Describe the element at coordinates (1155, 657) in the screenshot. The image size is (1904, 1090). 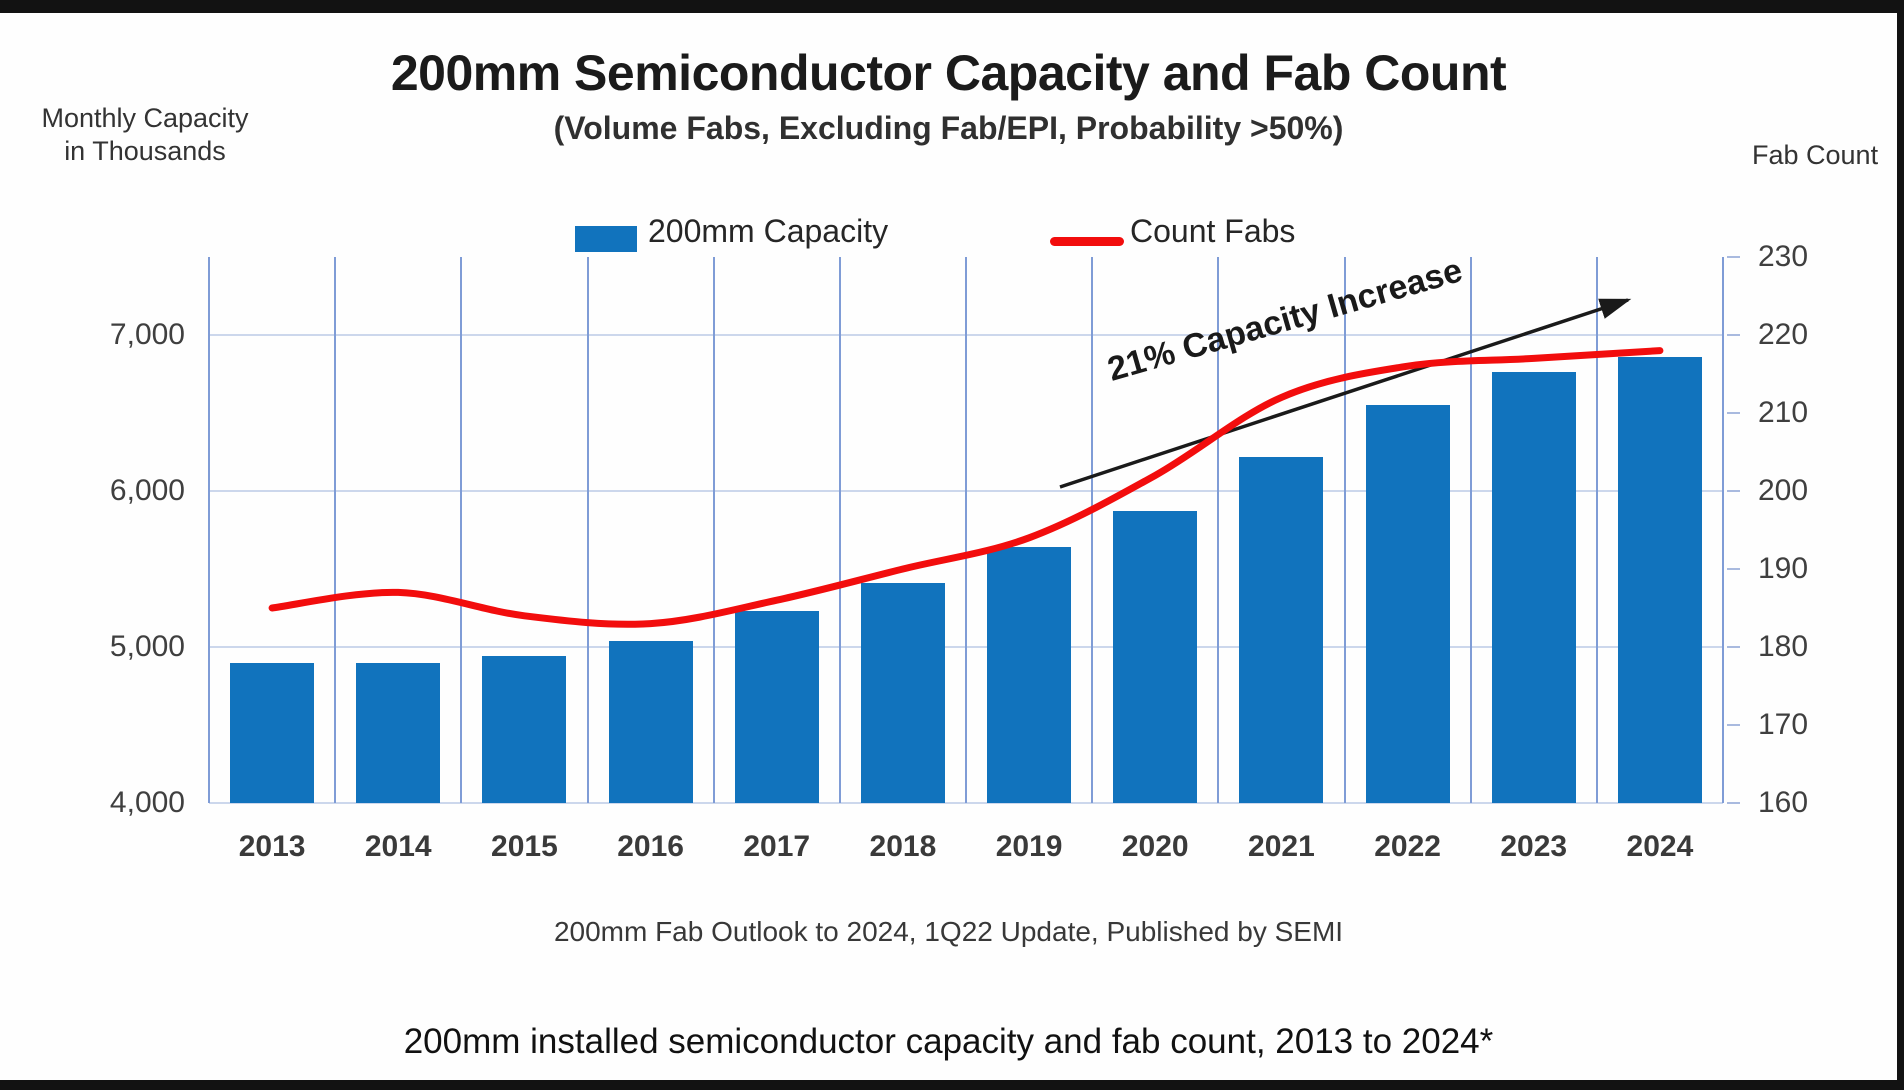
I see `capacity-bar-2020` at that location.